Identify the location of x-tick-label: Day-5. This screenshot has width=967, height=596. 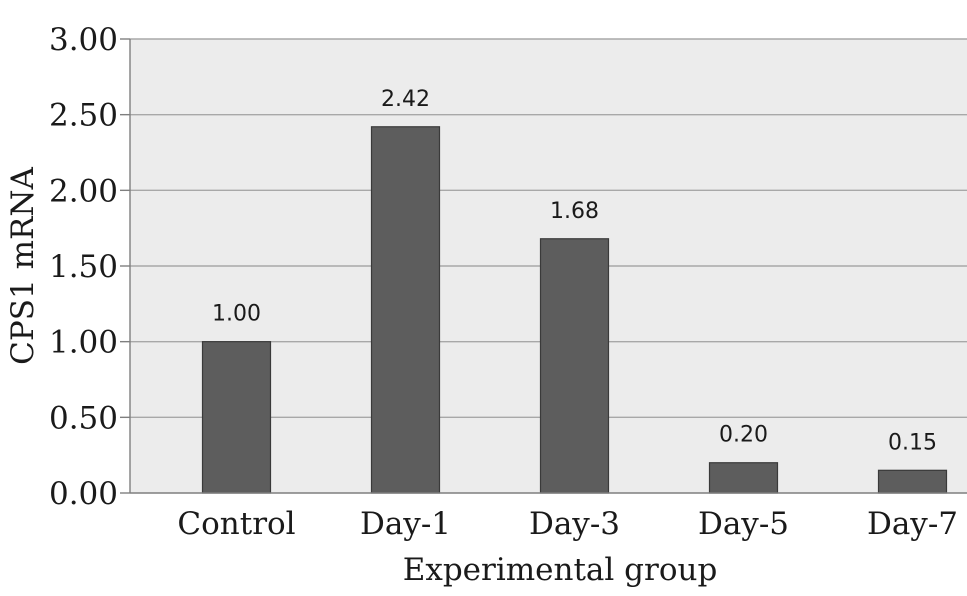
(743, 524).